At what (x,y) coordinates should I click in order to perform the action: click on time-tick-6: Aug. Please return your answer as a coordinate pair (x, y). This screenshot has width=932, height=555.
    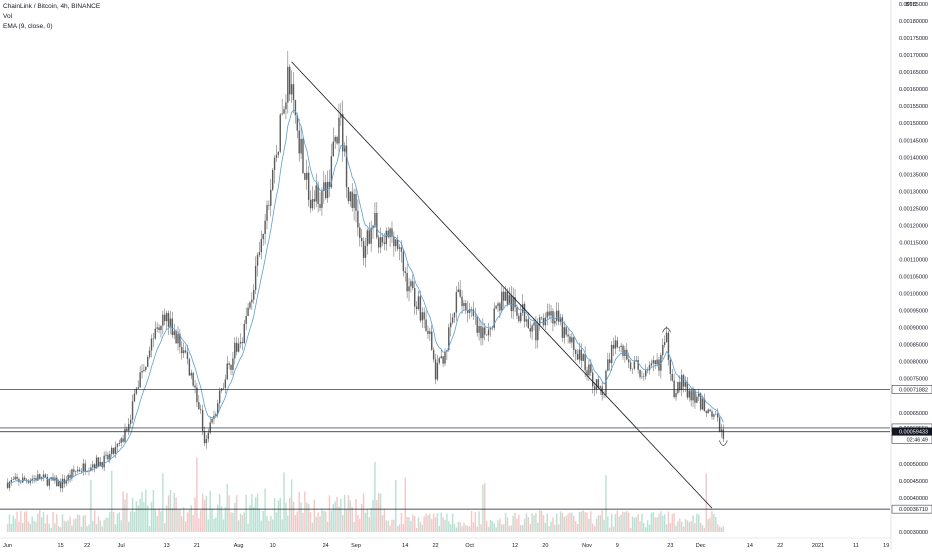
    Looking at the image, I should click on (239, 546).